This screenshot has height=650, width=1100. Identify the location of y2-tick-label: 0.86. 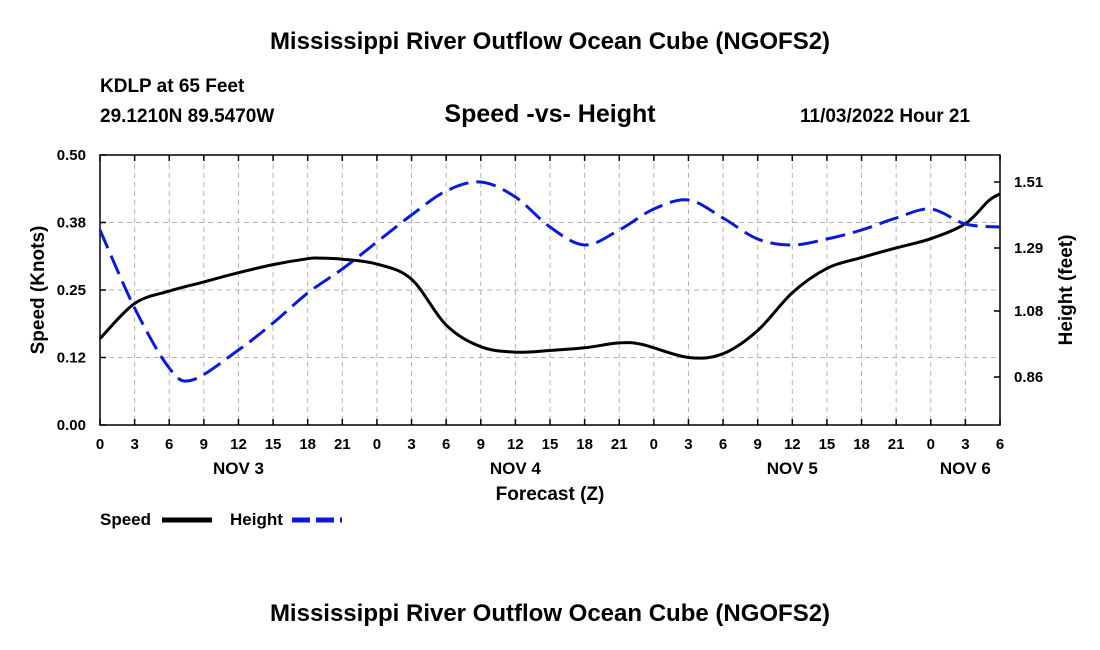
(1028, 377).